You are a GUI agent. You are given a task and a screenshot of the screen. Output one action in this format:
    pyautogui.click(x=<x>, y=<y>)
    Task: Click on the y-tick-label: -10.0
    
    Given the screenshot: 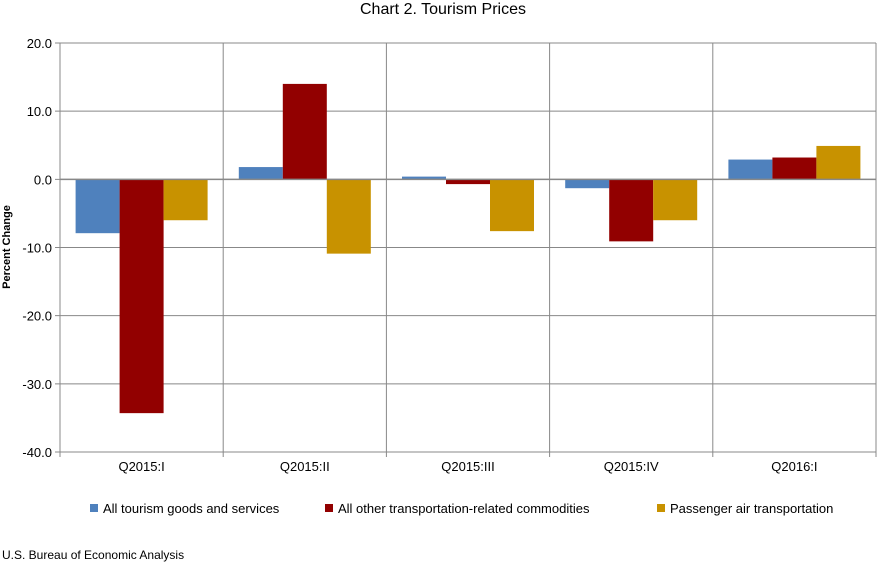 What is the action you would take?
    pyautogui.click(x=37, y=248)
    